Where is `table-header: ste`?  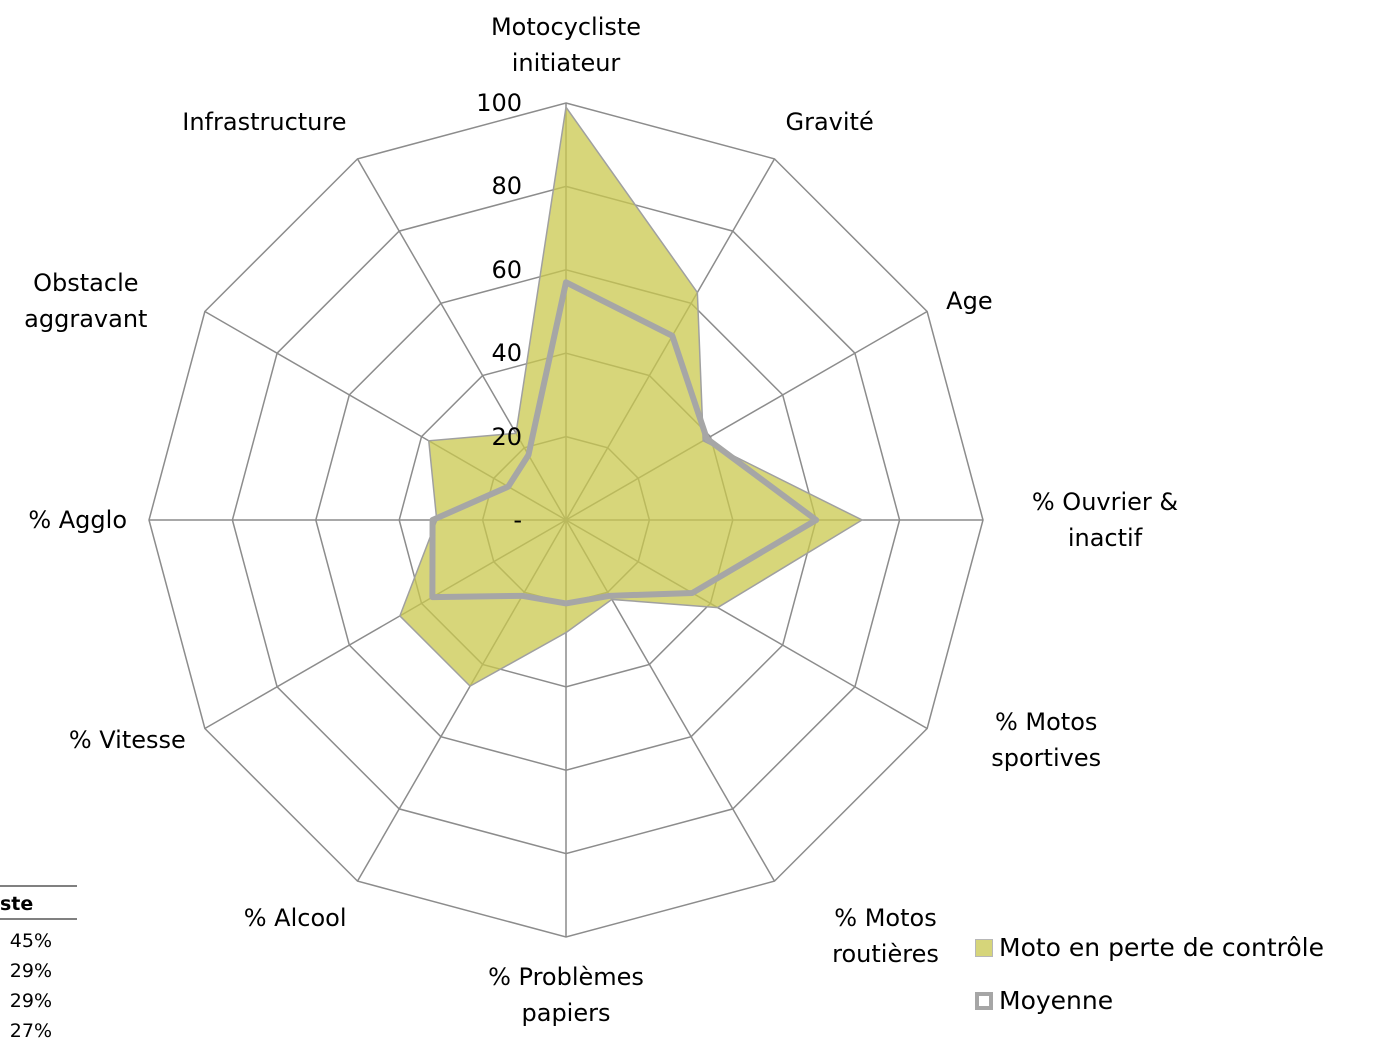 table-header: ste is located at coordinates (17, 904).